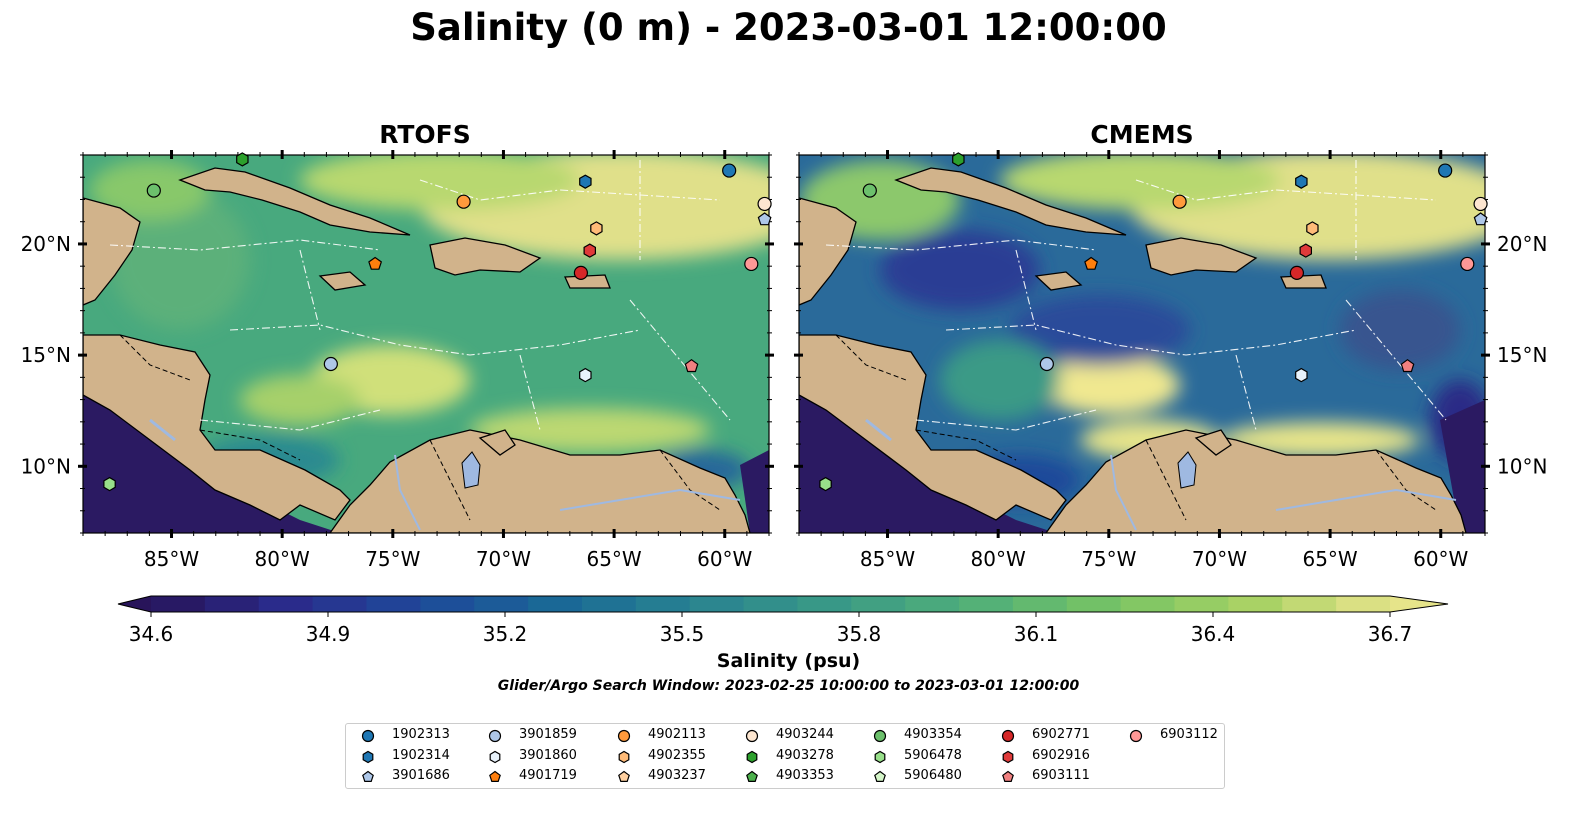 This screenshot has height=827, width=1577. I want to click on legend-label: 3901860, so click(548, 755).